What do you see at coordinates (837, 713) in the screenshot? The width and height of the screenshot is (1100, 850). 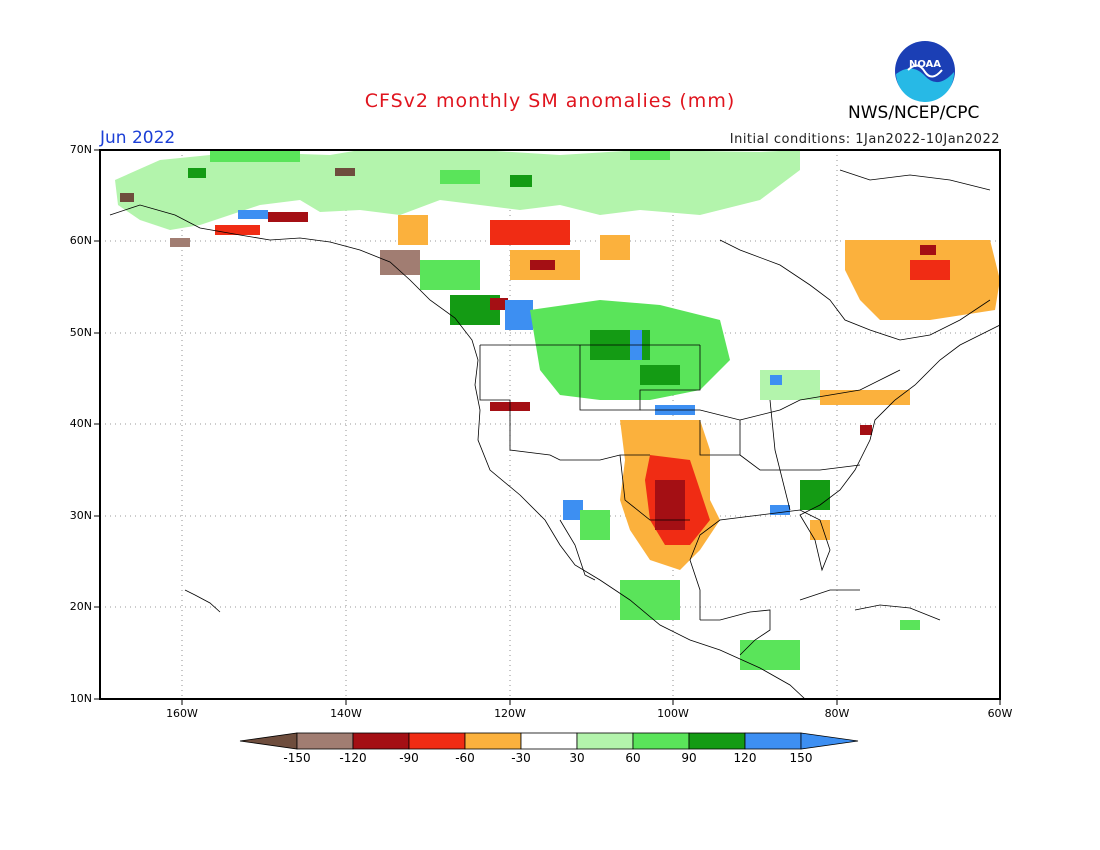 I see `lon-label: 80W` at bounding box center [837, 713].